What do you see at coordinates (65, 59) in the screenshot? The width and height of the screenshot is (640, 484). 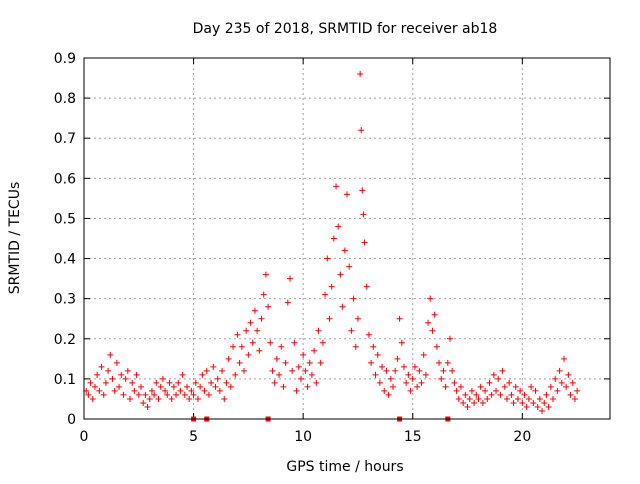 I see `y-tick-label: 0.9` at bounding box center [65, 59].